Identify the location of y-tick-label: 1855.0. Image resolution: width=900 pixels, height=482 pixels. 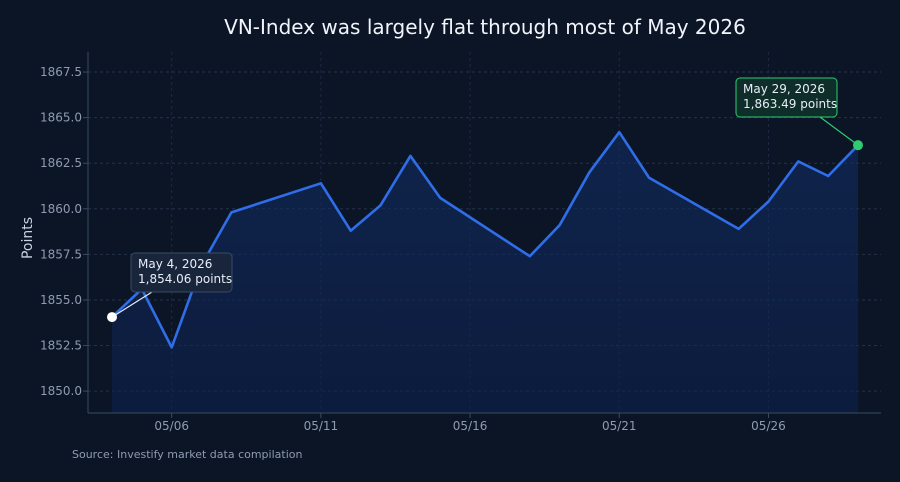
(61, 300).